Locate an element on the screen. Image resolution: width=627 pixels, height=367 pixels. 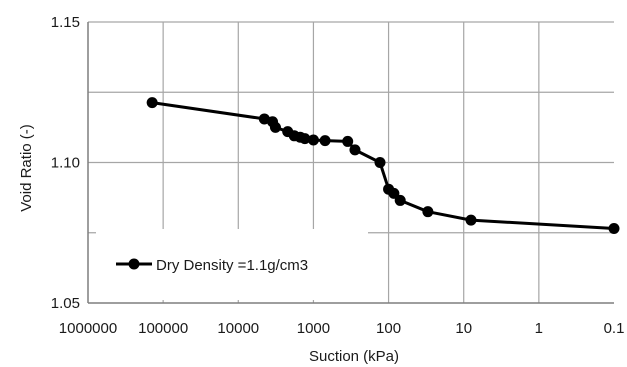
x-tick-label: 1000 is located at coordinates (313, 328).